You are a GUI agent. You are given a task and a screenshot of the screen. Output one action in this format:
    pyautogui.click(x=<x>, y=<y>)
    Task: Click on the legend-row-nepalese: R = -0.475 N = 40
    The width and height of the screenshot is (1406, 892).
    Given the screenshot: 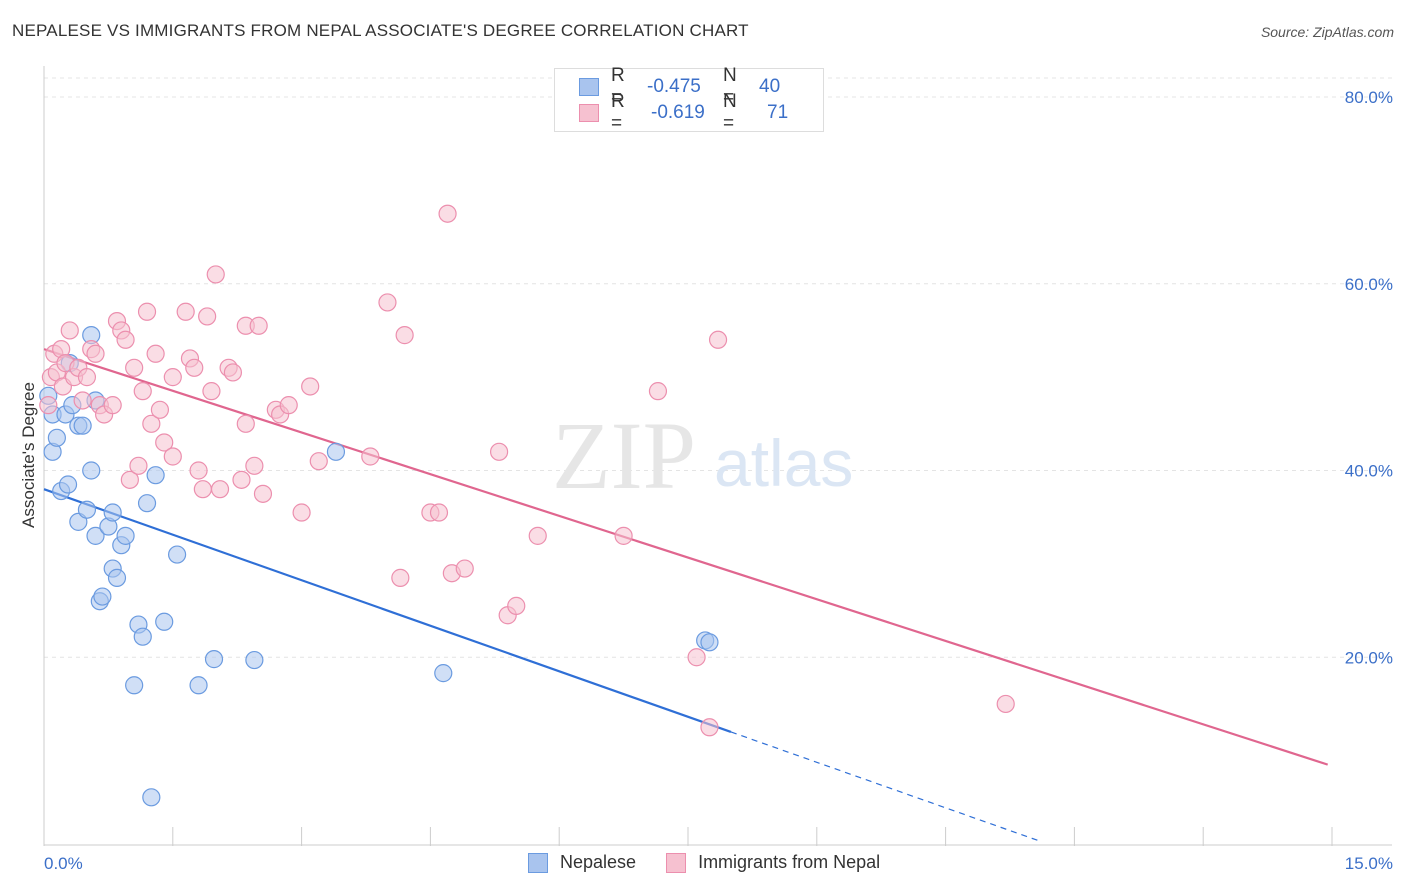 What is the action you would take?
    pyautogui.click(x=680, y=86)
    